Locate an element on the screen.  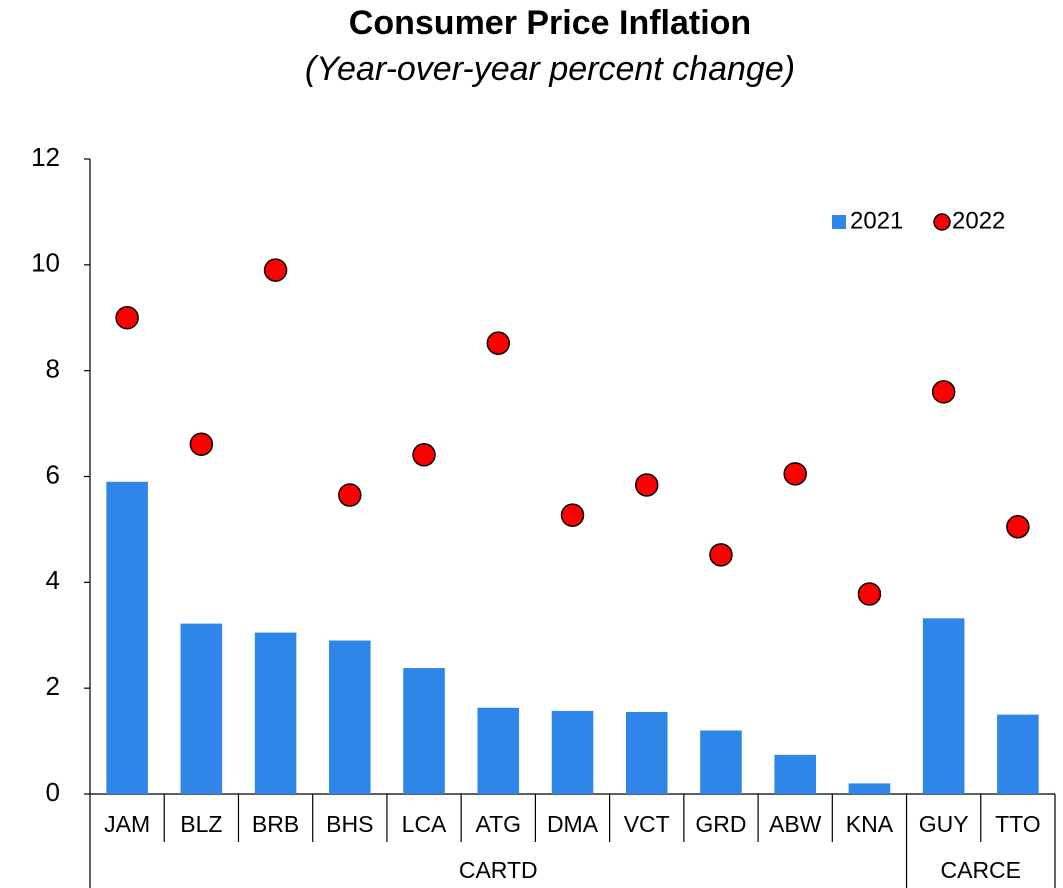
chart-subtitle: (Year-over-year percent change) is located at coordinates (550, 69).